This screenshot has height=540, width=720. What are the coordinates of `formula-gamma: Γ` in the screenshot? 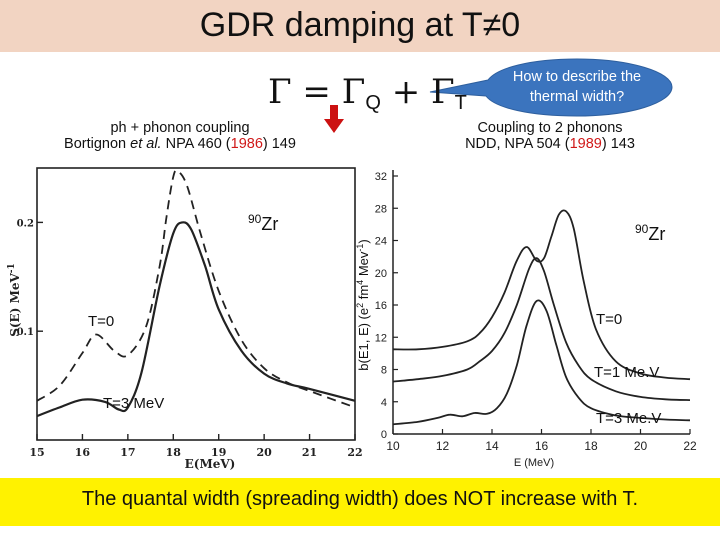 It's located at (280, 92).